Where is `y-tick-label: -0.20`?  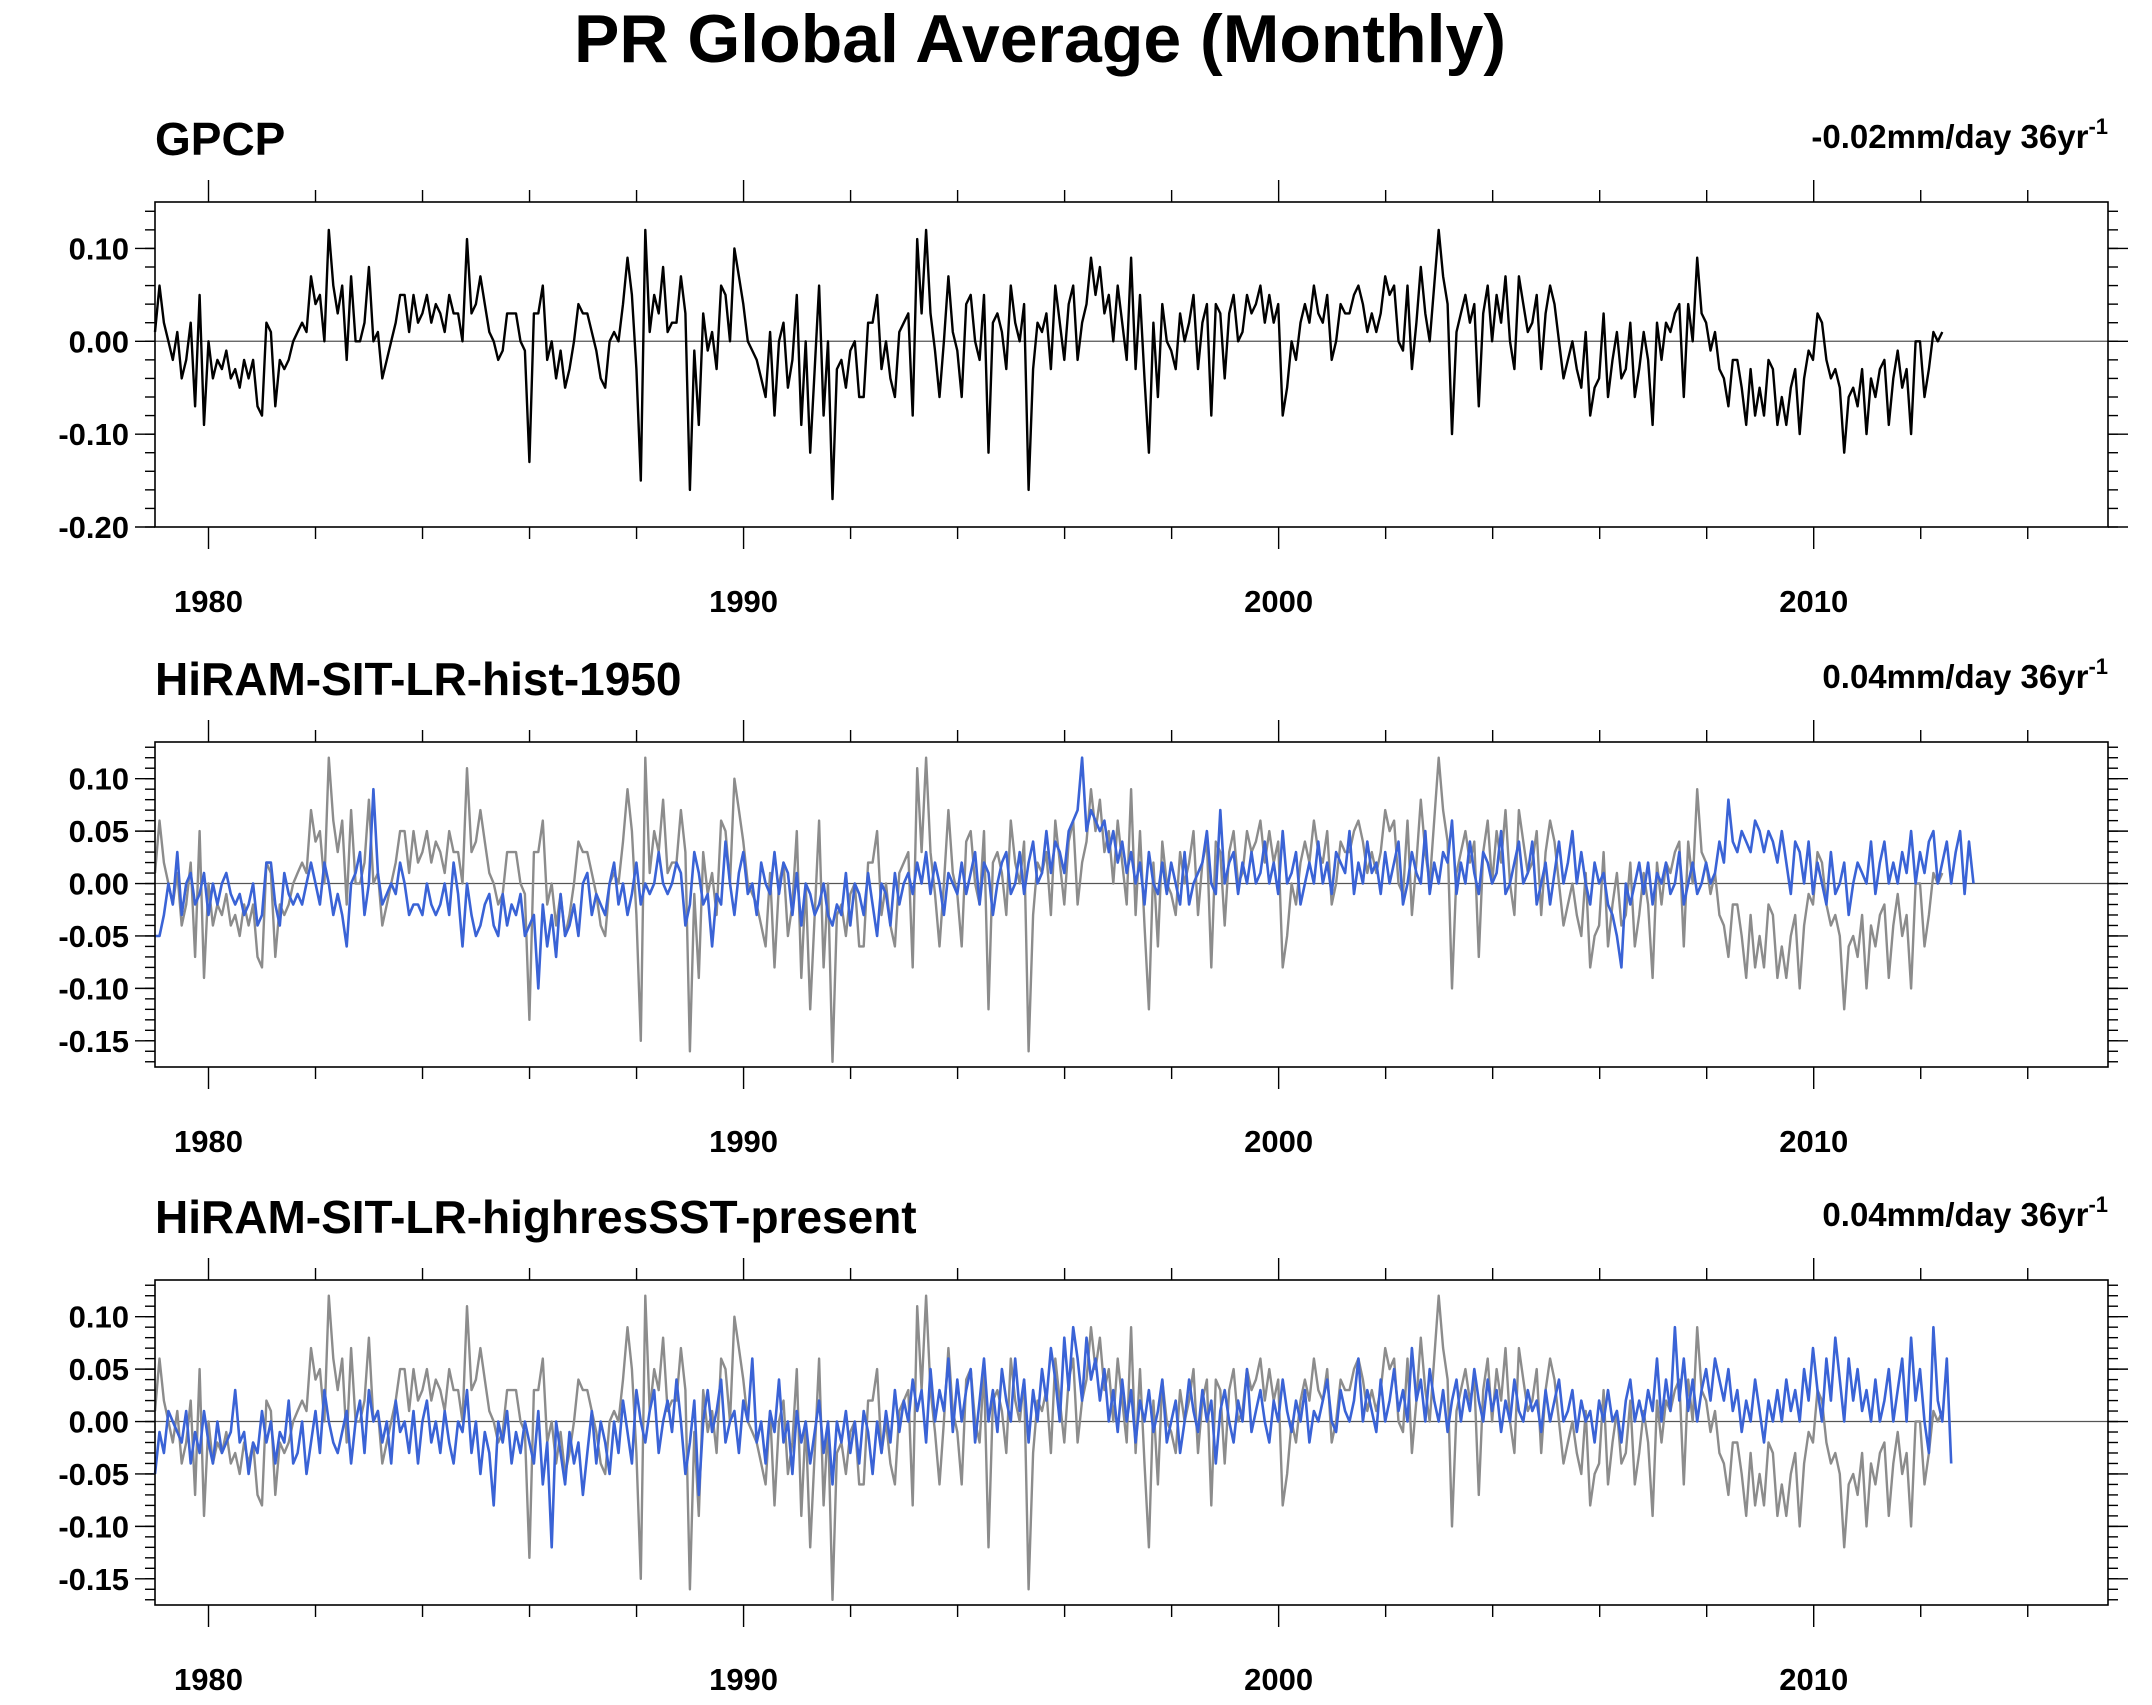 y-tick-label: -0.20 is located at coordinates (93, 527).